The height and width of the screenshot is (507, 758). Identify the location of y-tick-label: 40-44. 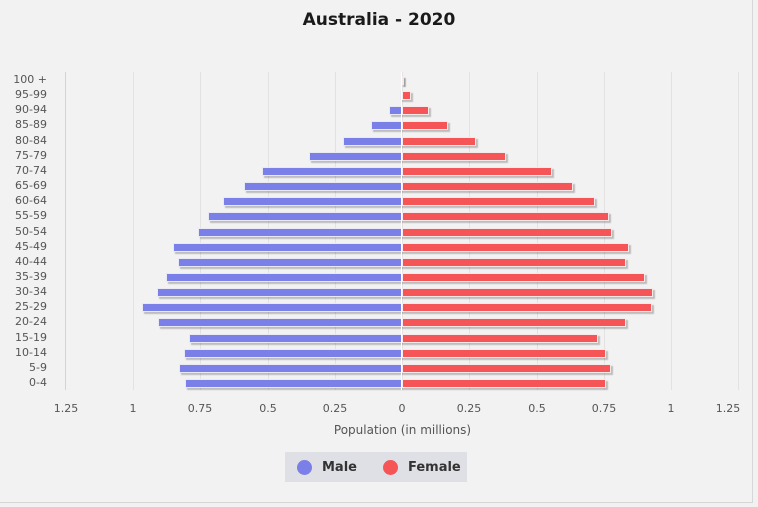
(31, 261).